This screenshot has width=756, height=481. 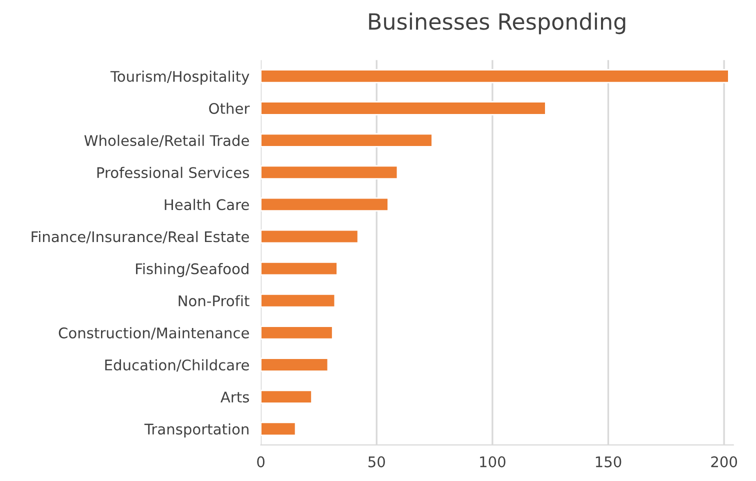 What do you see at coordinates (609, 462) in the screenshot?
I see `x-tick-label: 150` at bounding box center [609, 462].